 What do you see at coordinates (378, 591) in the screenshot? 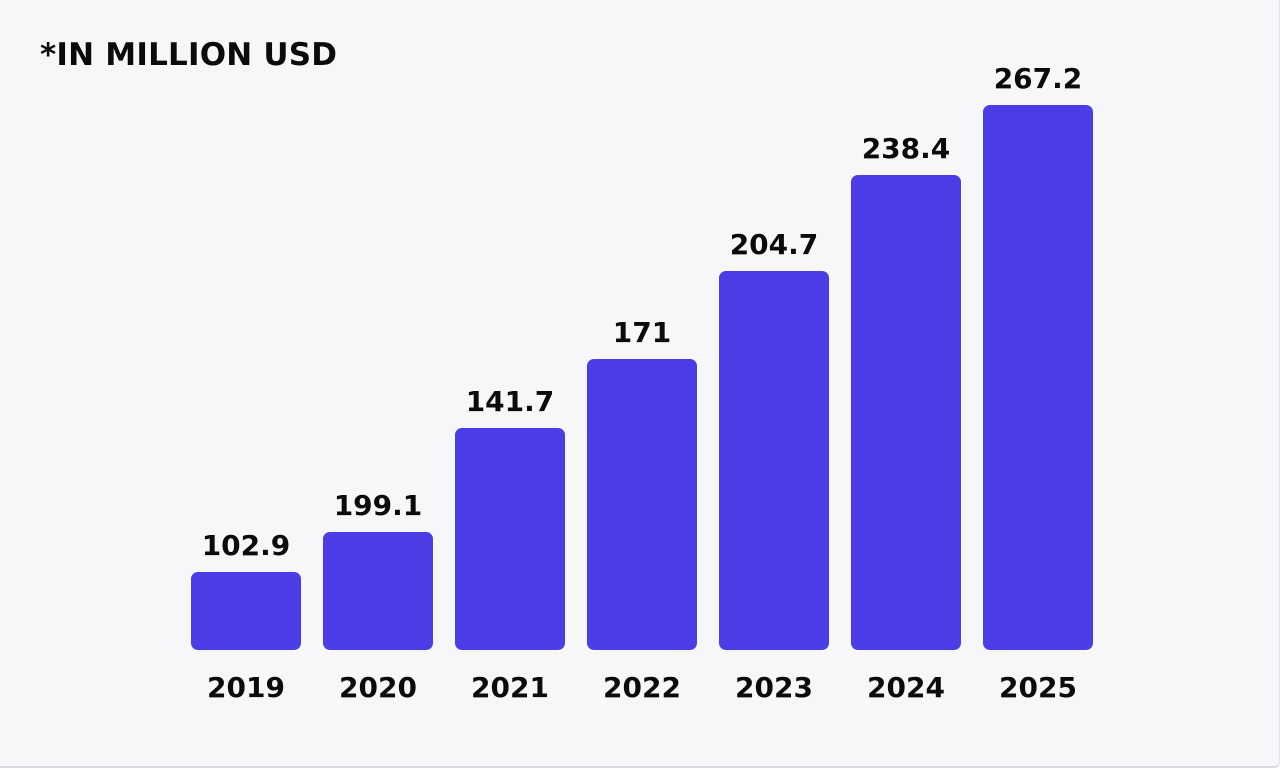
I see `bar-2020` at bounding box center [378, 591].